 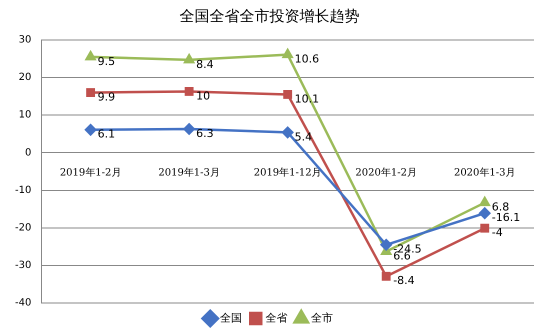 I want to click on y-tick-label: -10, so click(x=23, y=190).